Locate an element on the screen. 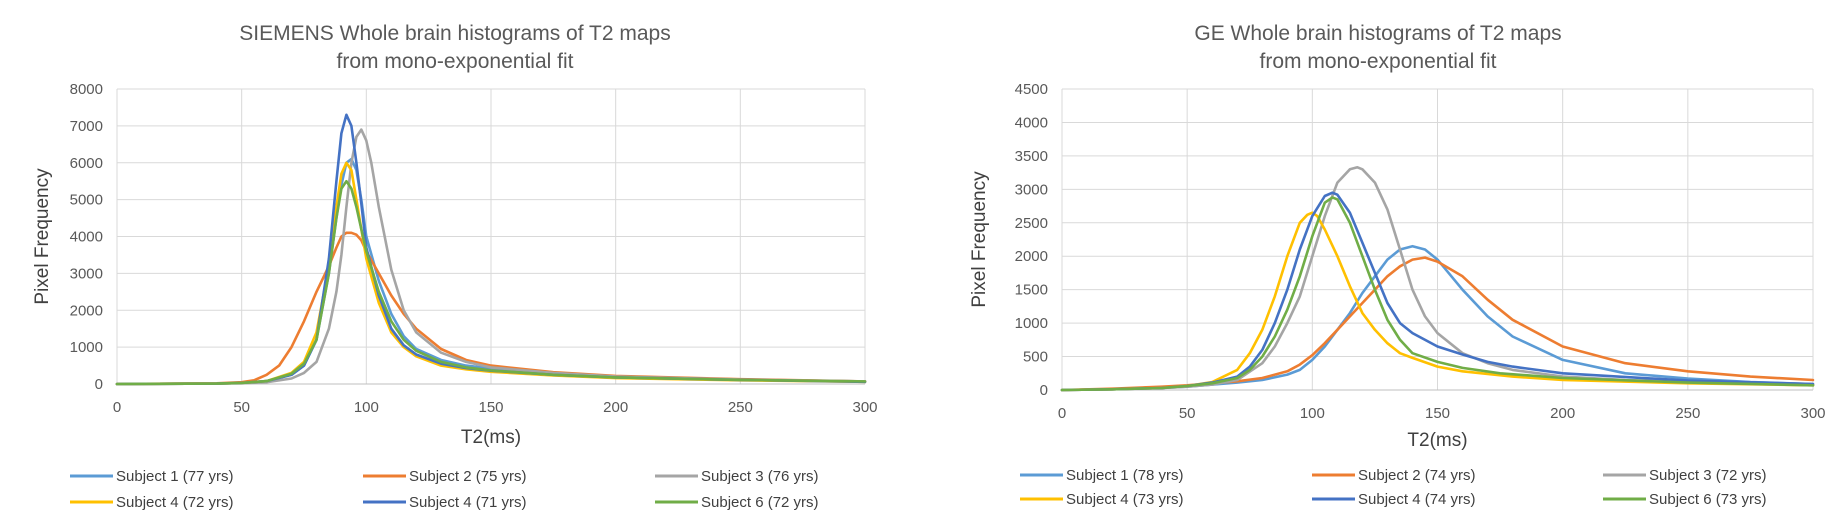  legend-label: Subject 2 (74 yrs) is located at coordinates (1417, 475).